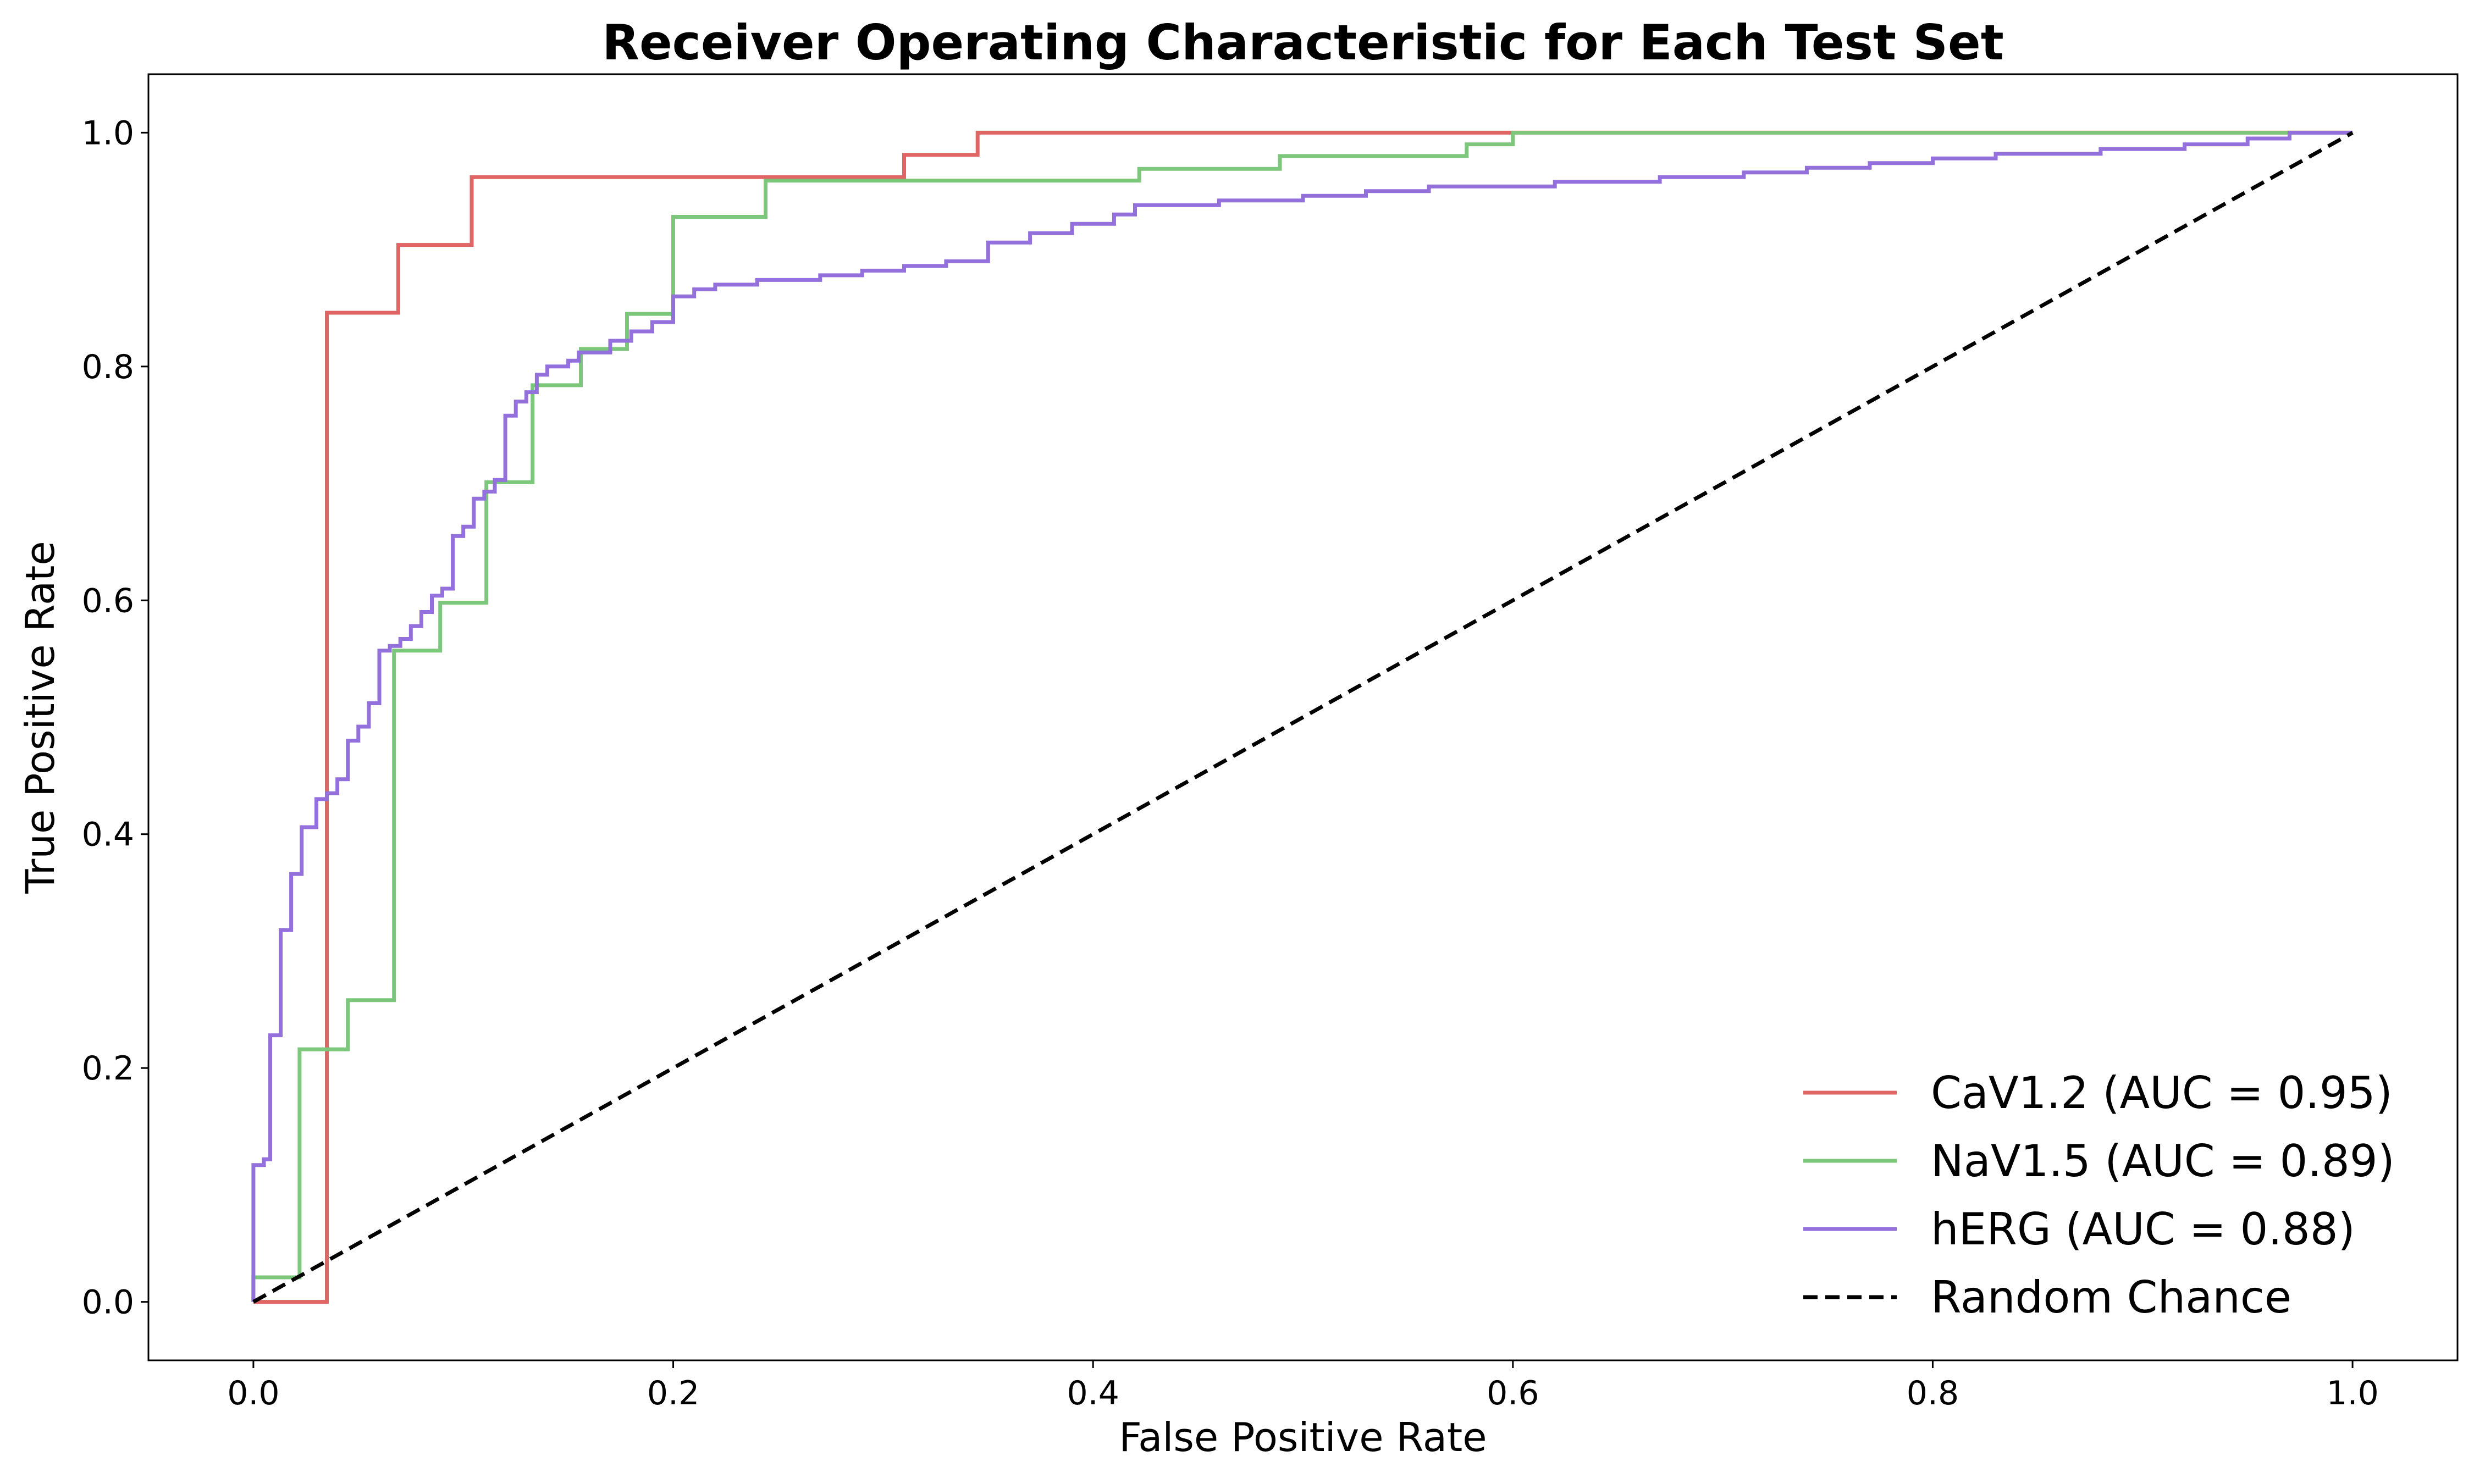 This screenshot has height=1484, width=2474. I want to click on legend-label-3: Random Chance, so click(2111, 1297).